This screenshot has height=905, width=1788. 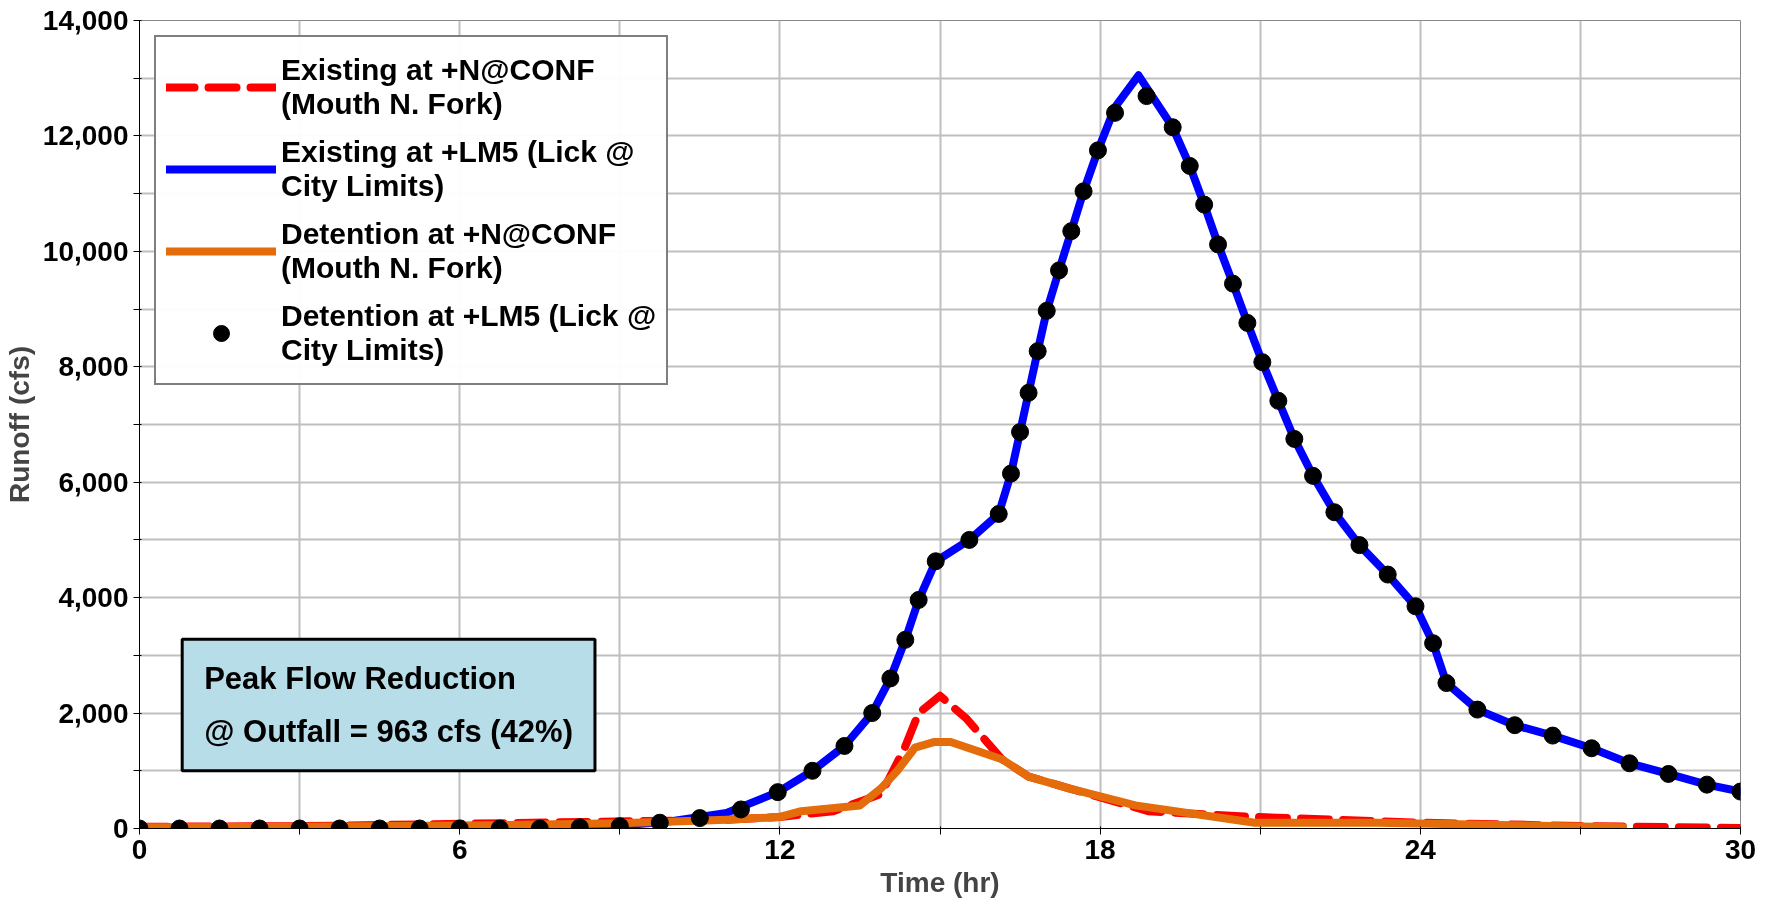 I want to click on y-tick-label: 2,000, so click(x=93, y=713).